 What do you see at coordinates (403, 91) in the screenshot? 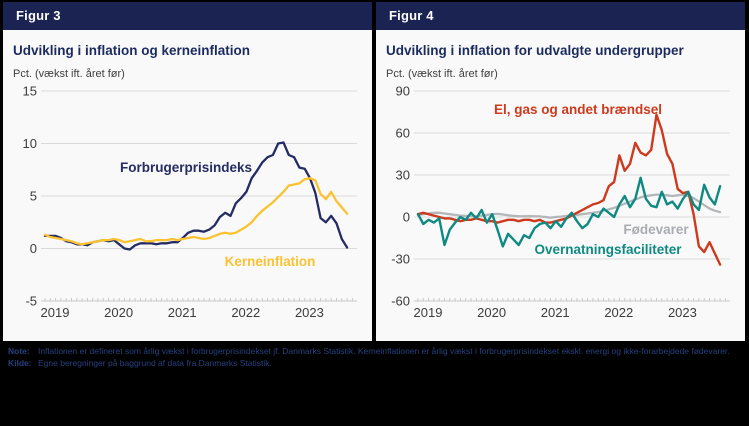
I see `y-tick-label: 90` at bounding box center [403, 91].